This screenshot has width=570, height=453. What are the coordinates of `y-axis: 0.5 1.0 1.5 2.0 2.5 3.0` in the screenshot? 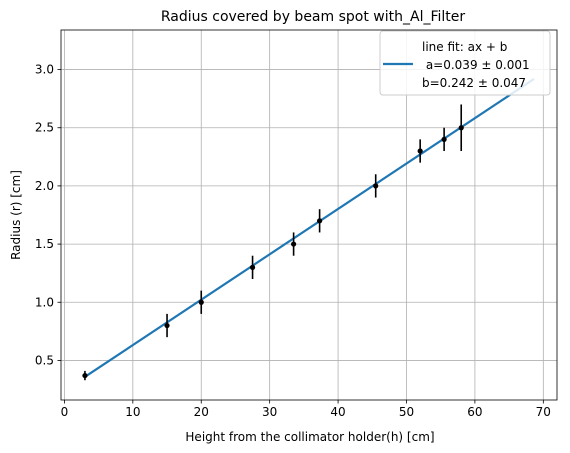 It's located at (48, 215).